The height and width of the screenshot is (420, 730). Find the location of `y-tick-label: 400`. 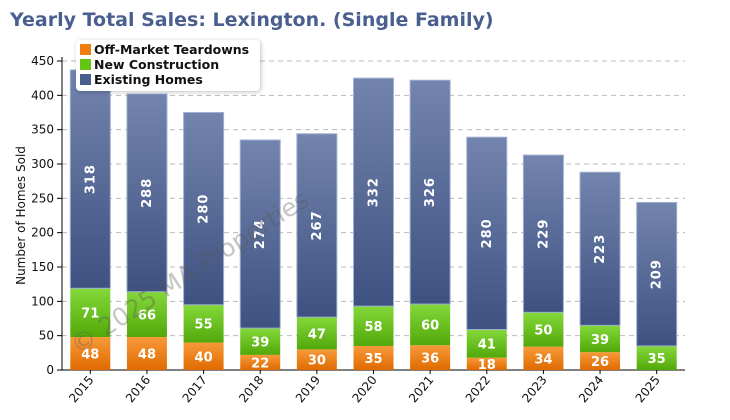

y-tick-label: 400 is located at coordinates (42, 95).